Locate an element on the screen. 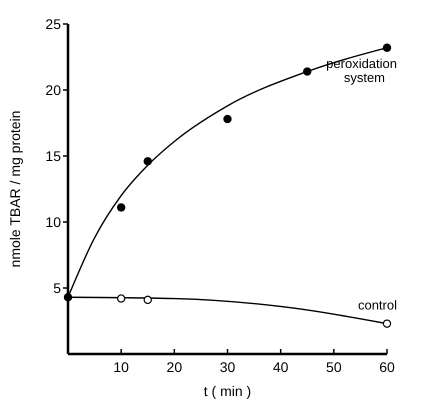 This screenshot has width=441, height=405. x-tick-label: 60 is located at coordinates (387, 367).